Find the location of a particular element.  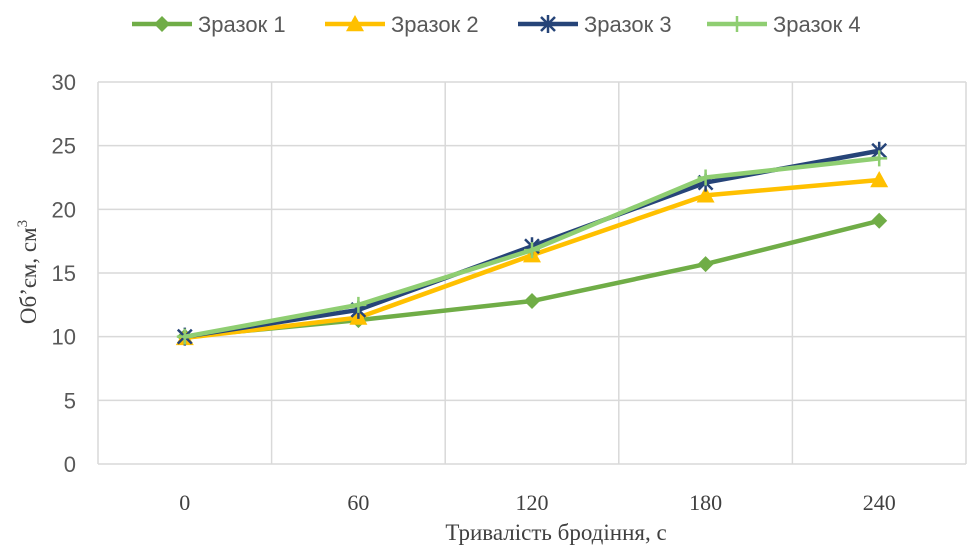

y-axis-title-superscript: 3 is located at coordinates (23, 224).